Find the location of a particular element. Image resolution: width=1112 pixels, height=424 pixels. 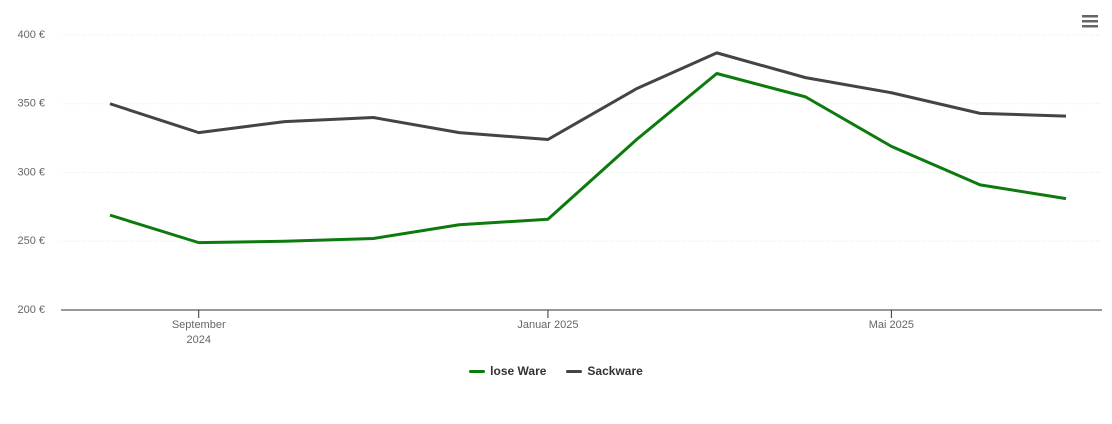

legend-label: Sackware is located at coordinates (615, 371).